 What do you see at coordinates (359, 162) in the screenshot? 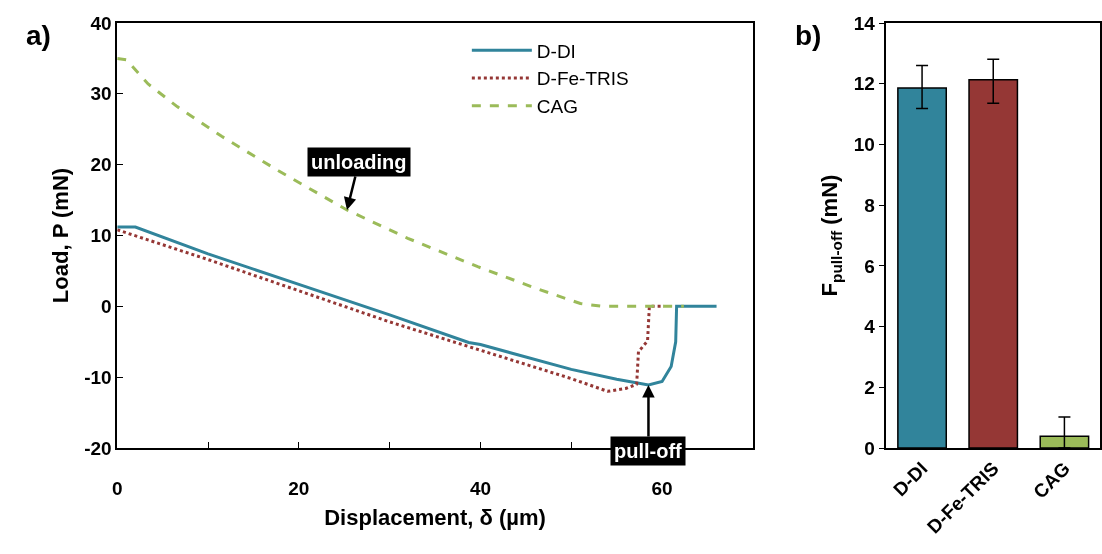
I see `annotation: unloading` at bounding box center [359, 162].